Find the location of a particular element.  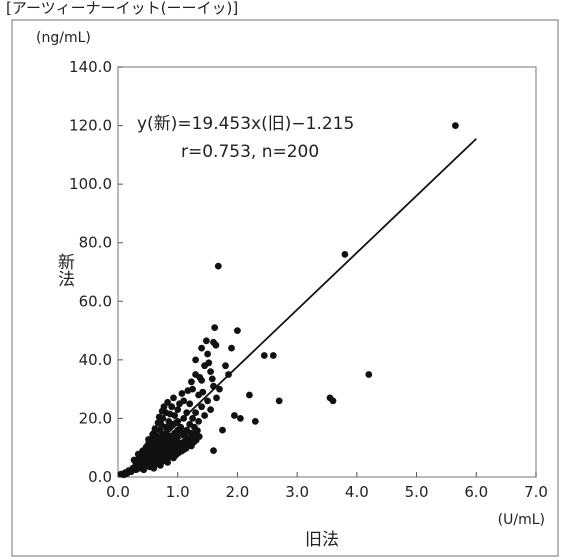

x-tick-label: 6.0 is located at coordinates (476, 492).